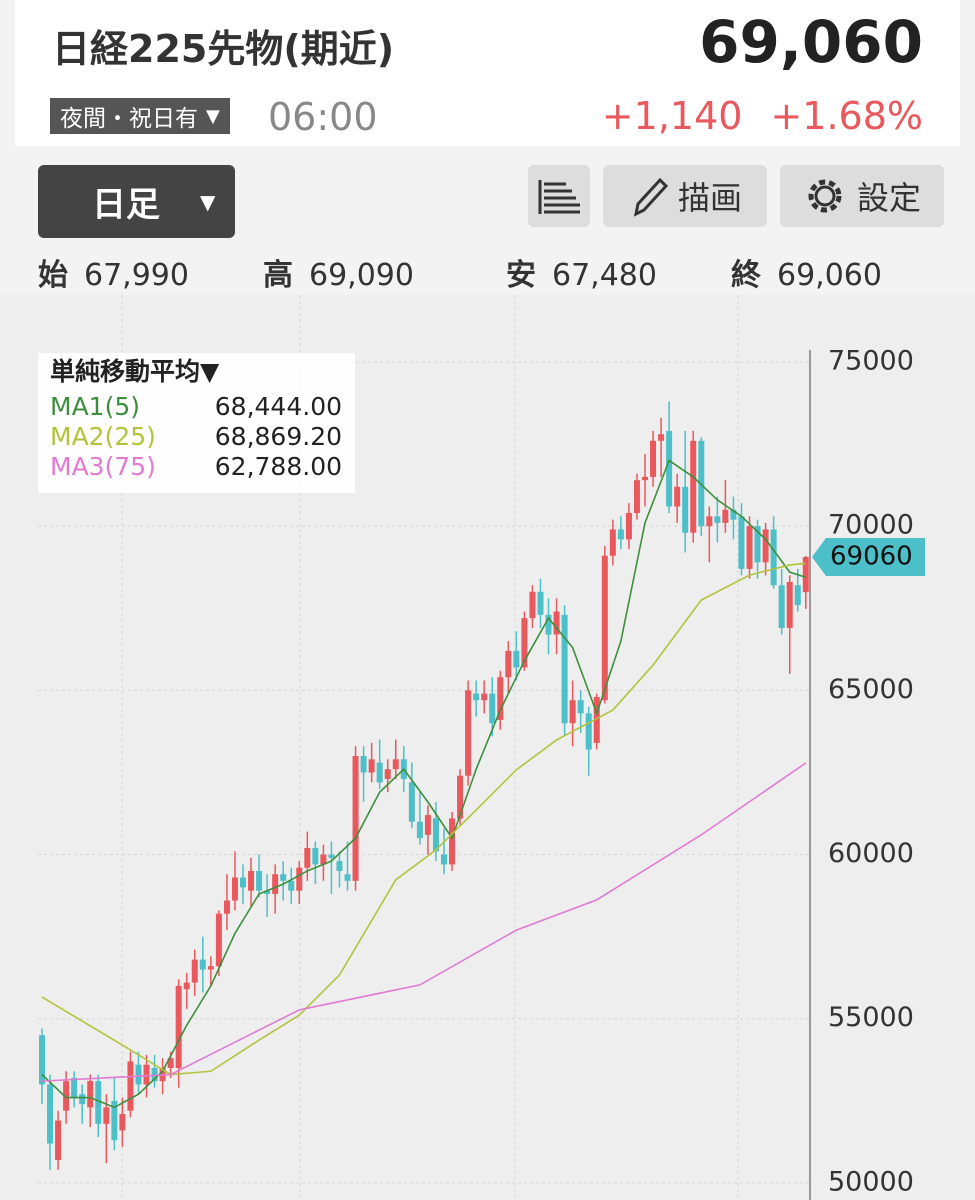 The height and width of the screenshot is (1200, 975). I want to click on legend-name: MA3(75), so click(103, 466).